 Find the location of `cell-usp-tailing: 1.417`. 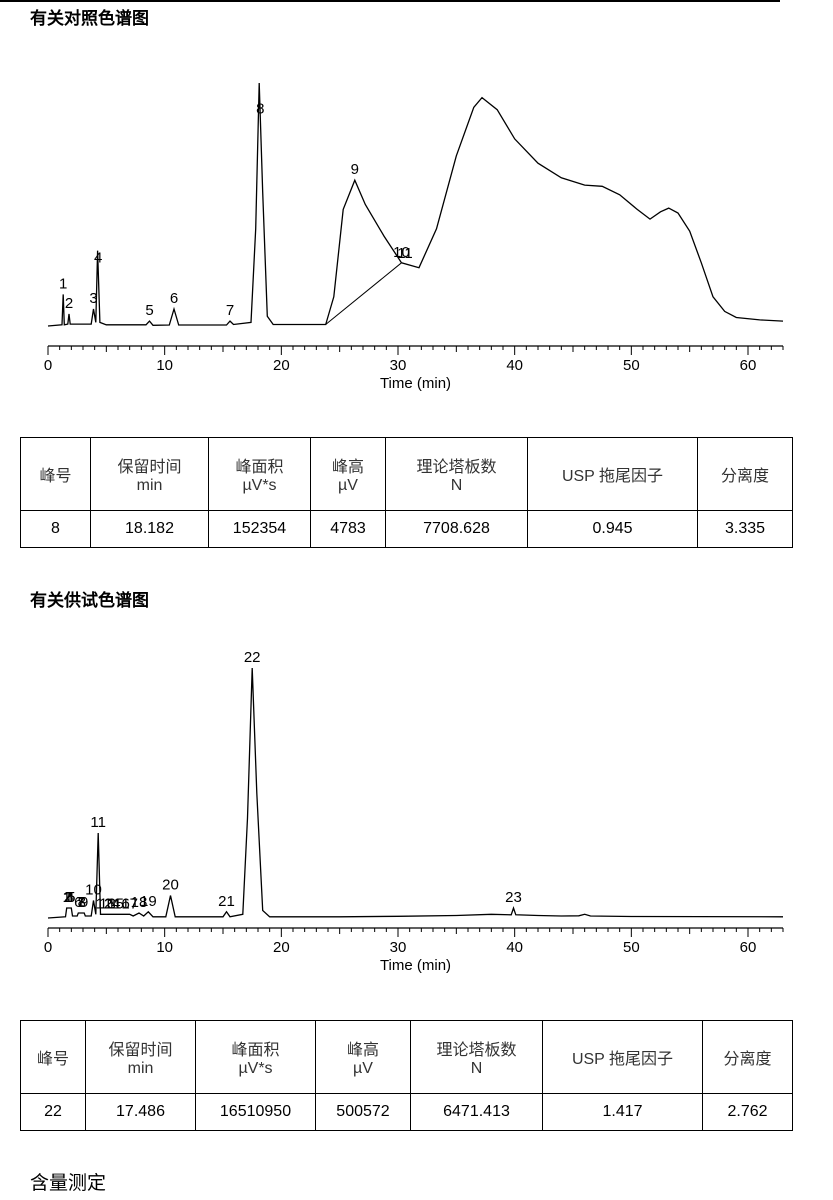

cell-usp-tailing: 1.417 is located at coordinates (622, 1112).